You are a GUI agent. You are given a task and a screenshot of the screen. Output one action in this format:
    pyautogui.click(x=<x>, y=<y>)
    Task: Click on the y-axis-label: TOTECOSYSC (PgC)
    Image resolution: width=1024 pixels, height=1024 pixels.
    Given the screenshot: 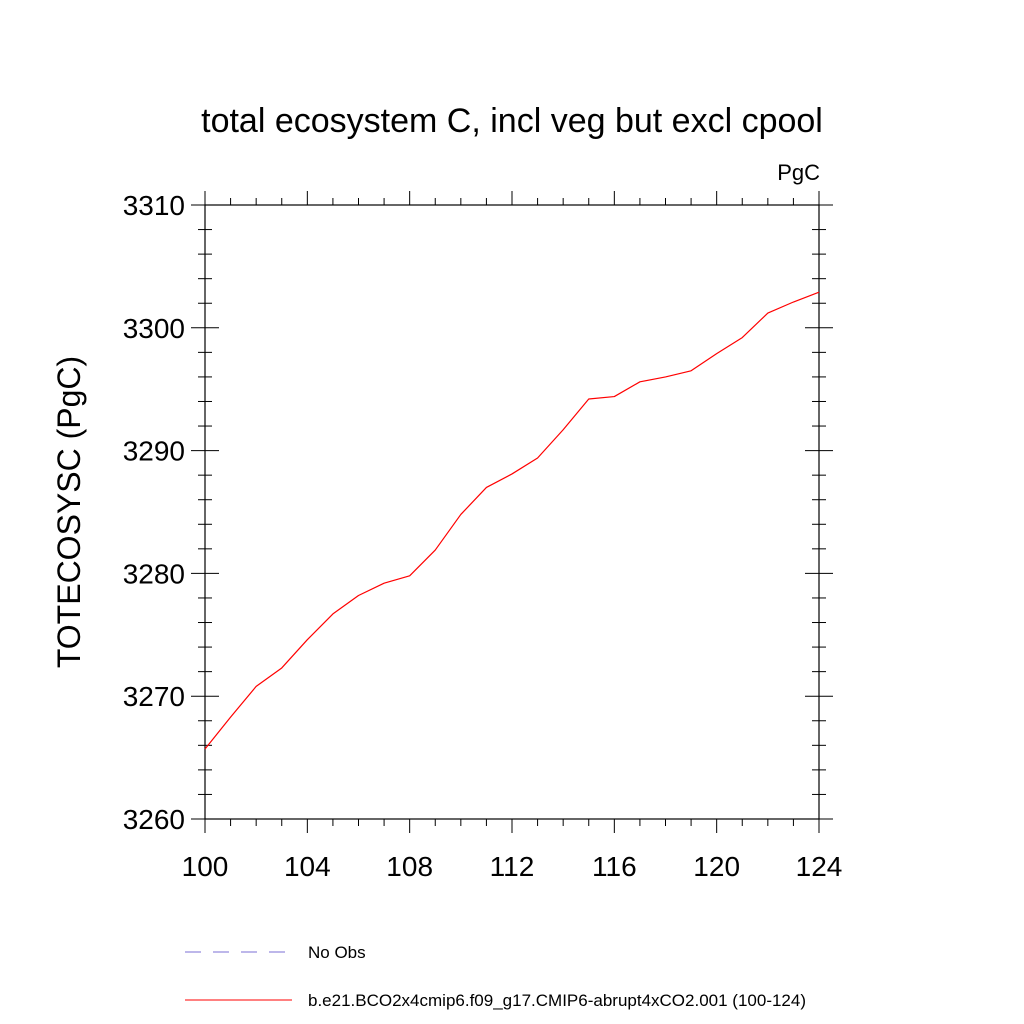 What is the action you would take?
    pyautogui.click(x=69, y=512)
    